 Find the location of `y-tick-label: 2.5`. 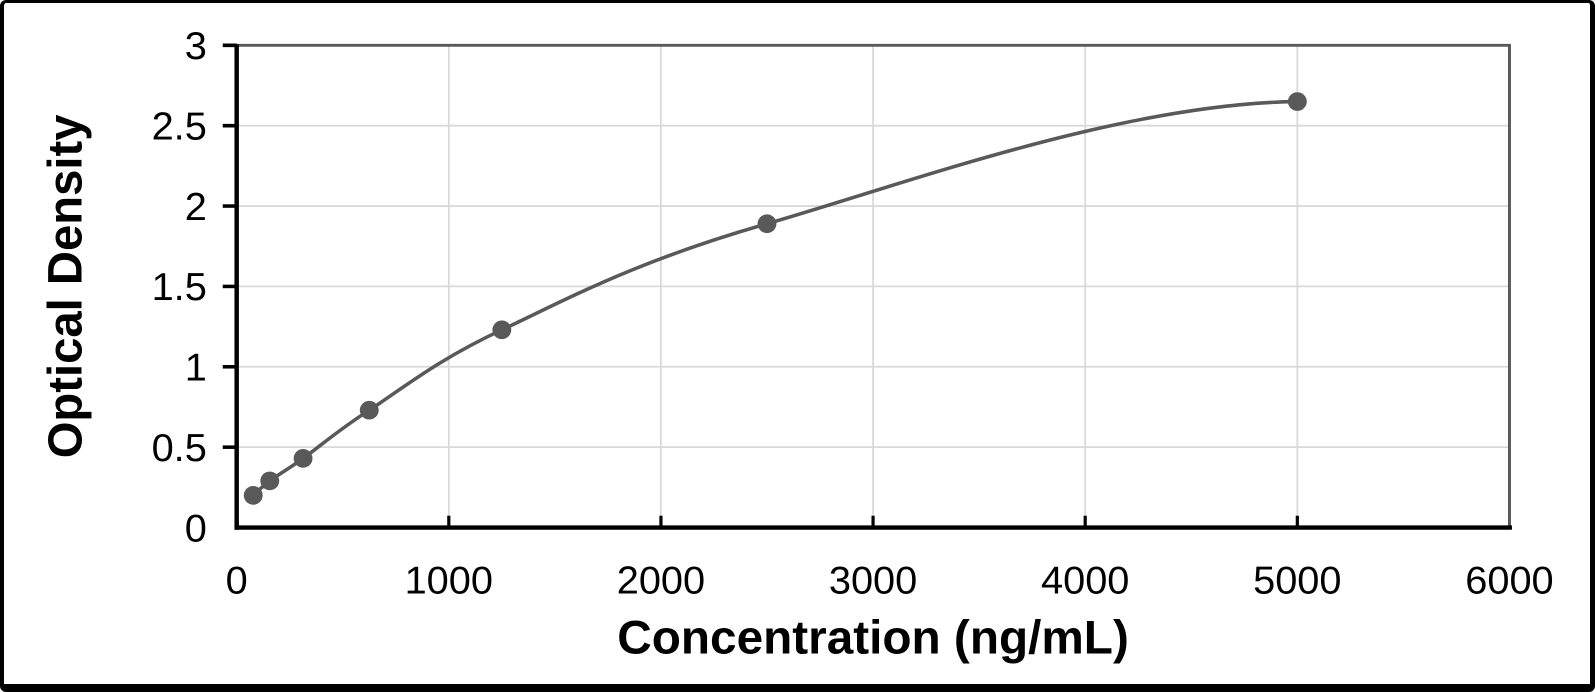

y-tick-label: 2.5 is located at coordinates (179, 127).